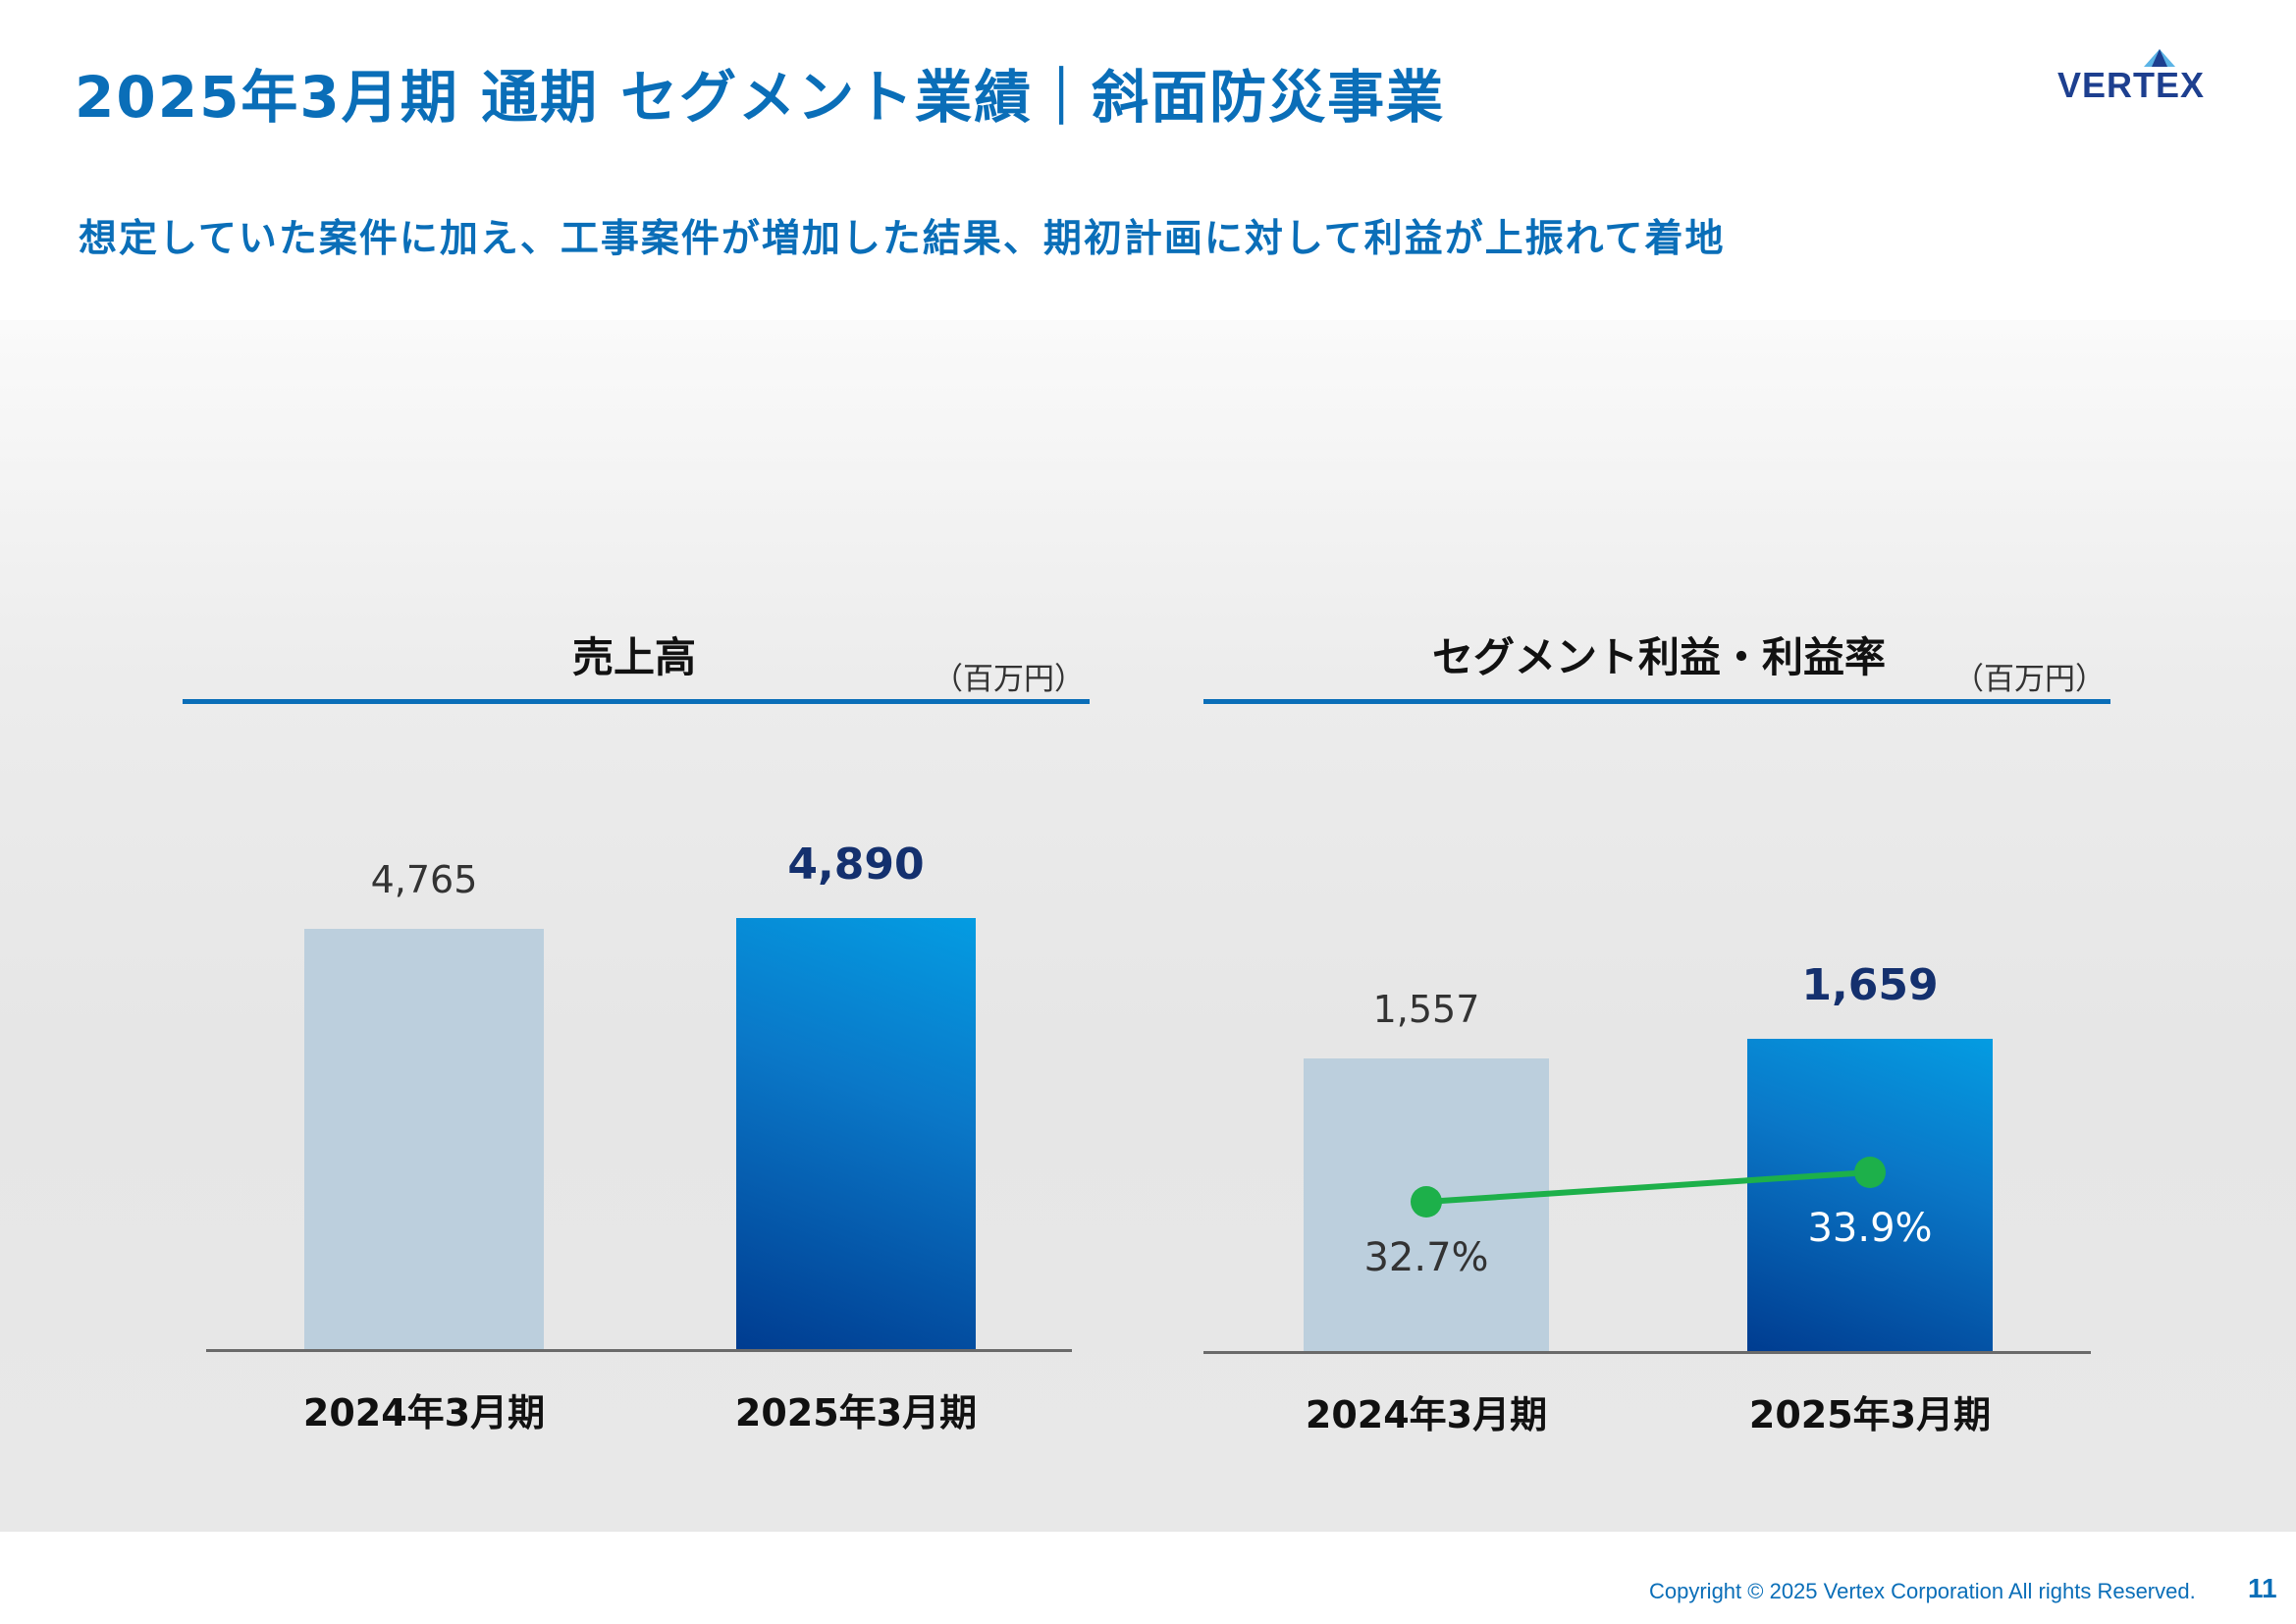 The image size is (2296, 1624). What do you see at coordinates (424, 879) in the screenshot?
I see `value-label-2024: 4,765` at bounding box center [424, 879].